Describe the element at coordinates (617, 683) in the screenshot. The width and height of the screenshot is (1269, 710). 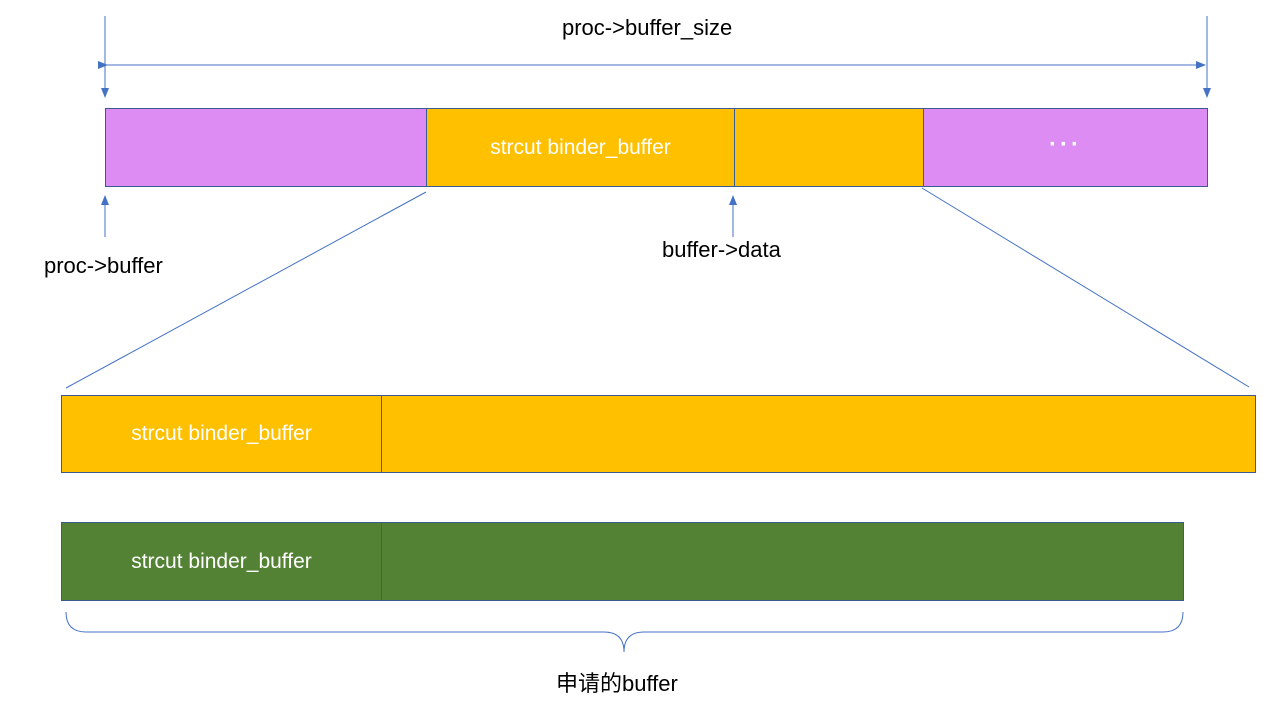
I see `requested-buffer-label: 申请的buffer` at that location.